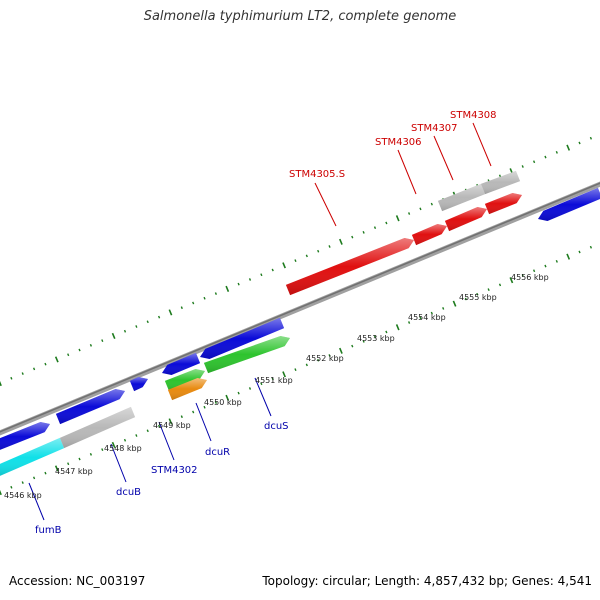  What do you see at coordinates (500, 182) in the screenshot?
I see `gene-arrow-gray-pair-b-shade` at bounding box center [500, 182].